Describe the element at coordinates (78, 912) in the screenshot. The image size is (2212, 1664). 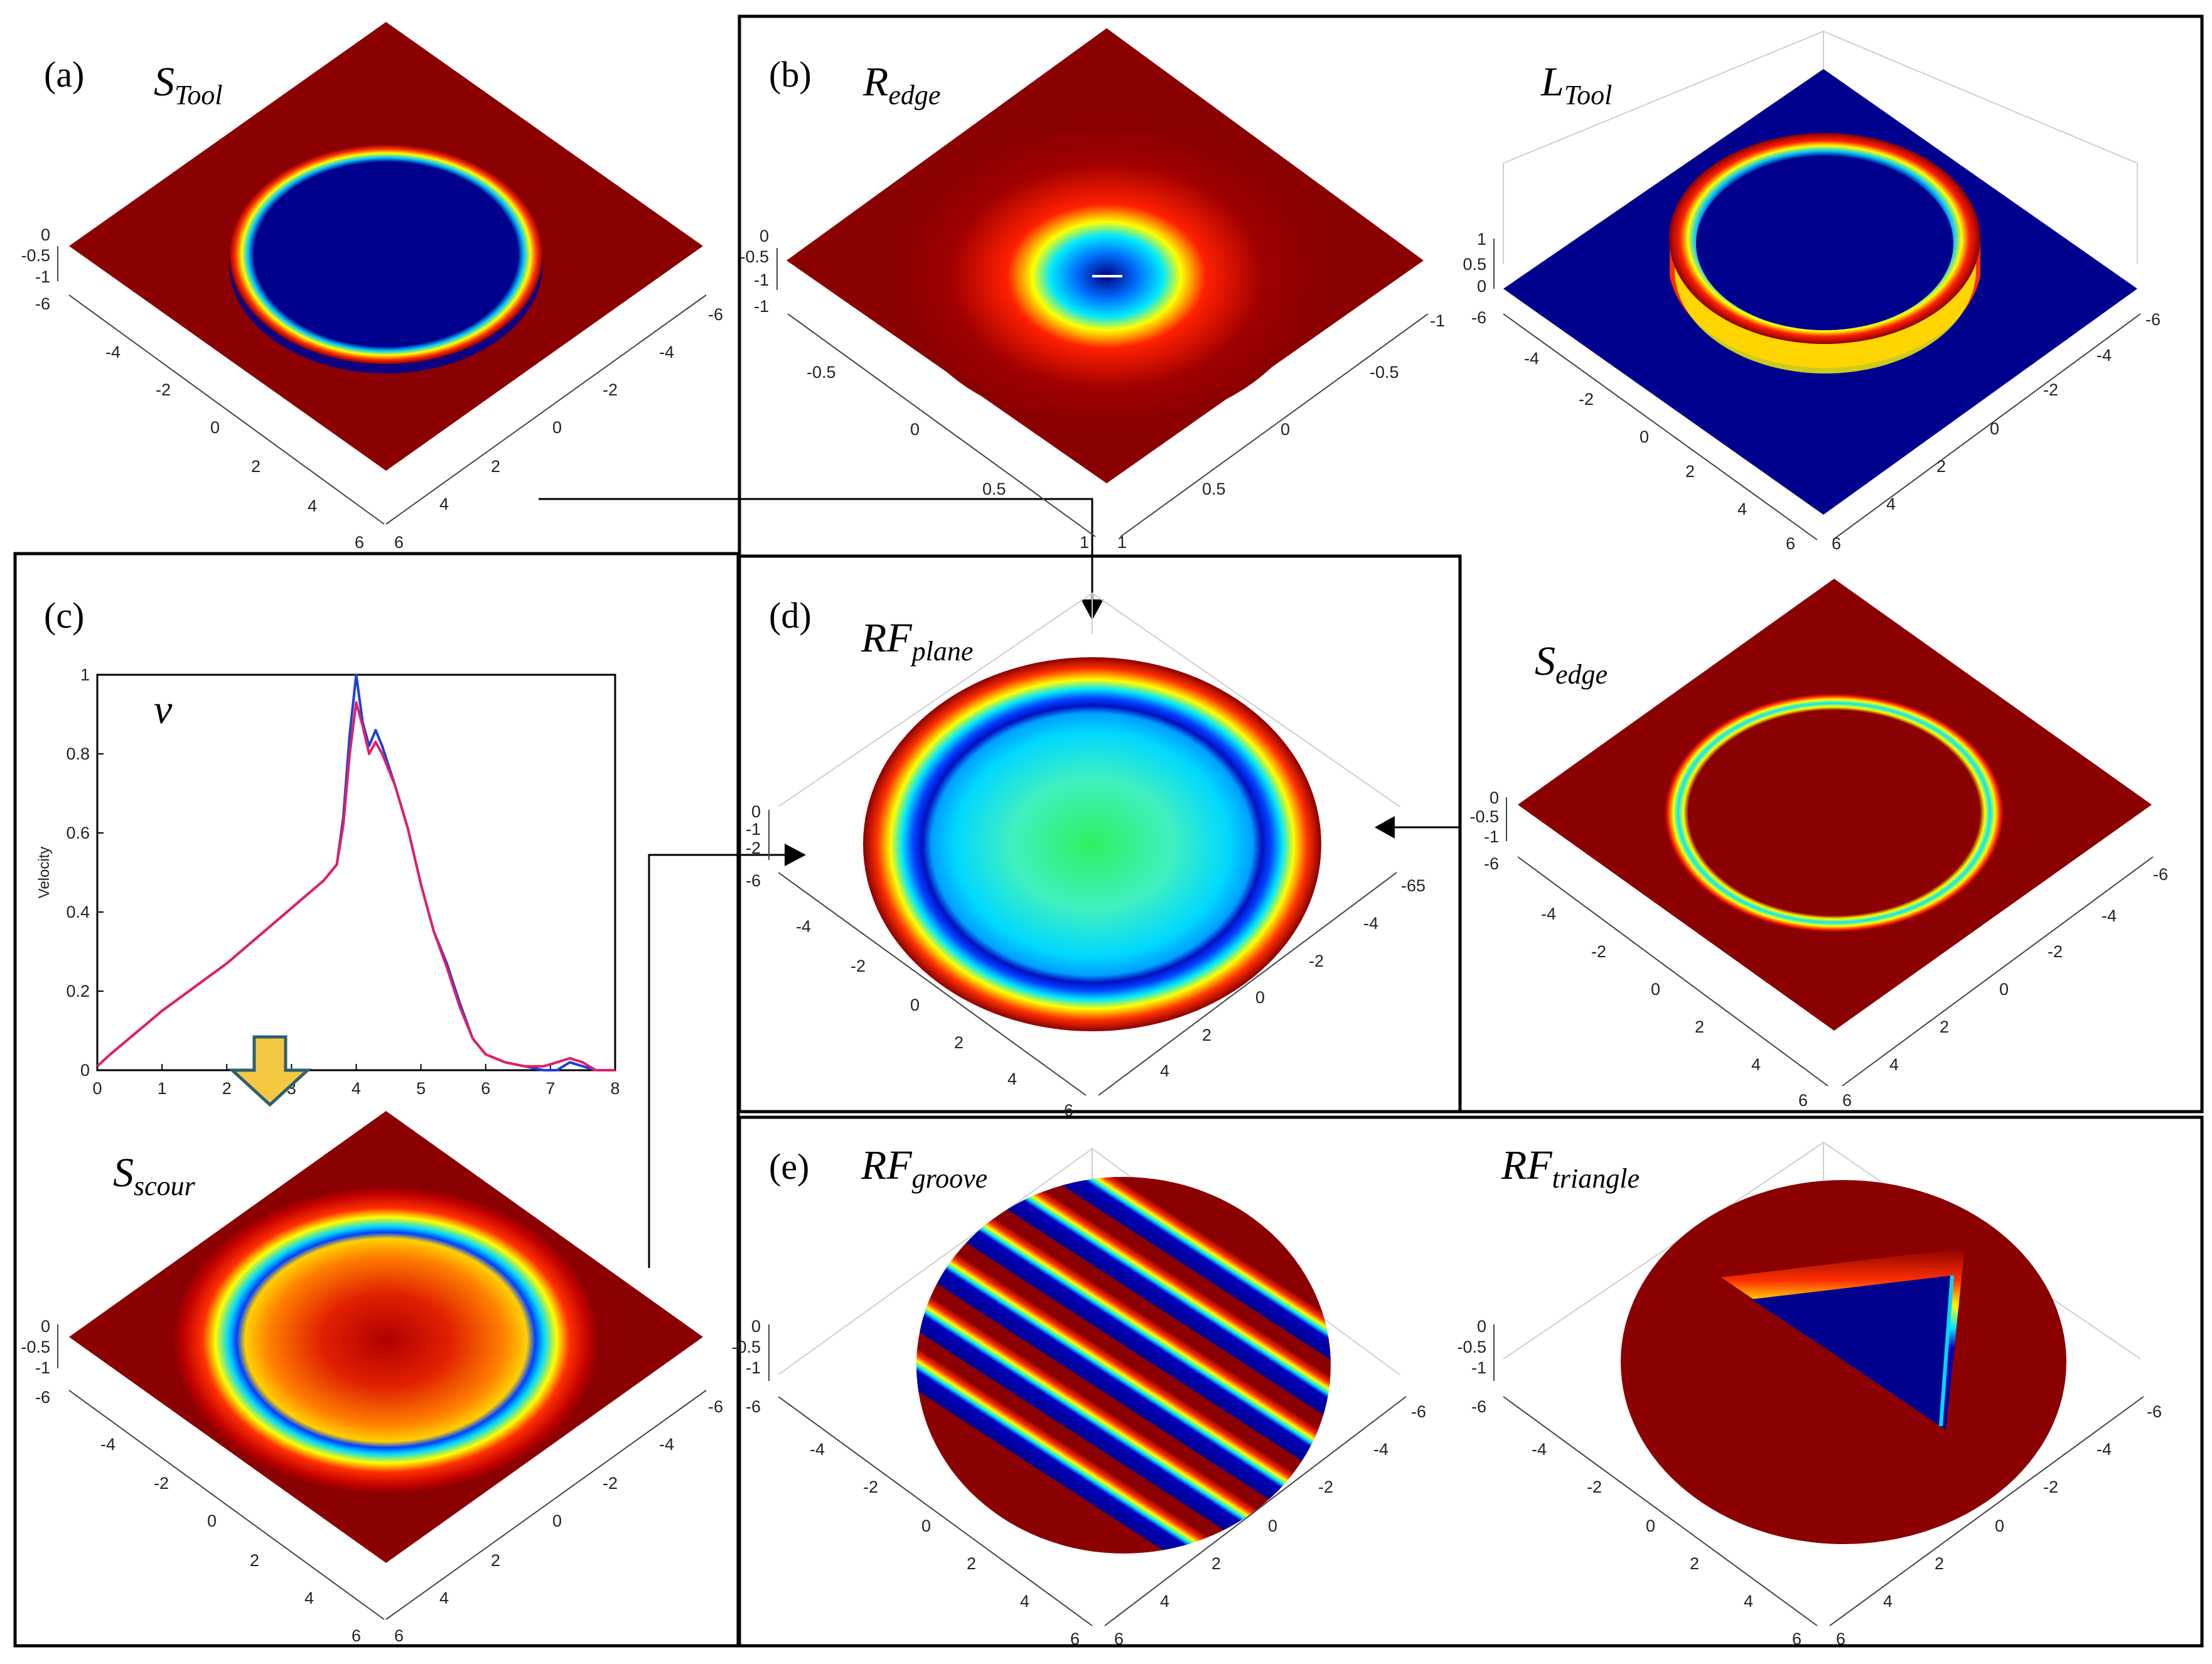
I see `chart-ytick-label: 0.4` at that location.